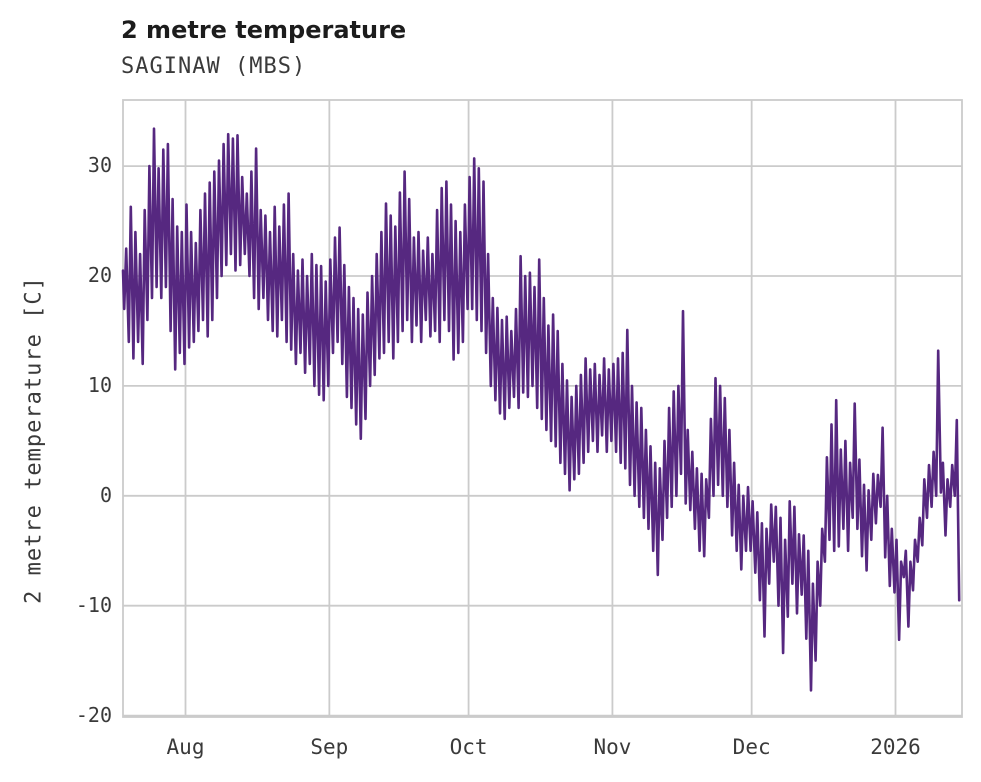 This screenshot has height=782, width=981. Describe the element at coordinates (93, 714) in the screenshot. I see `y-tick-label: -20` at that location.